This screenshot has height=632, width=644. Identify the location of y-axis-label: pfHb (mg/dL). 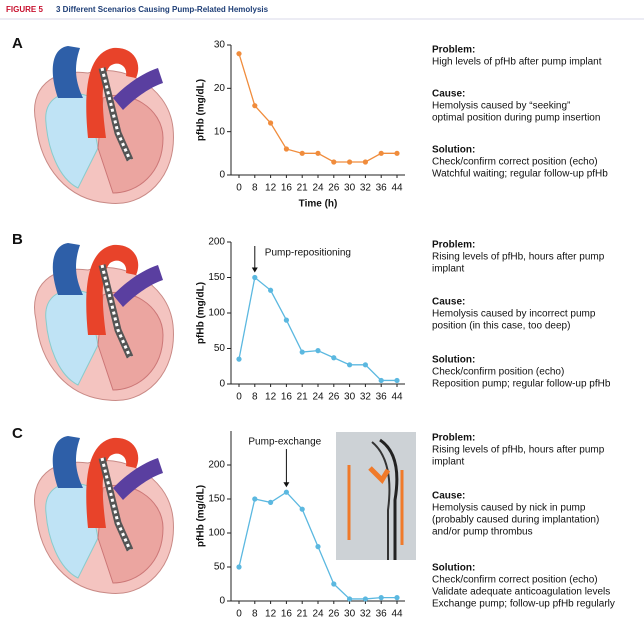
(201, 313).